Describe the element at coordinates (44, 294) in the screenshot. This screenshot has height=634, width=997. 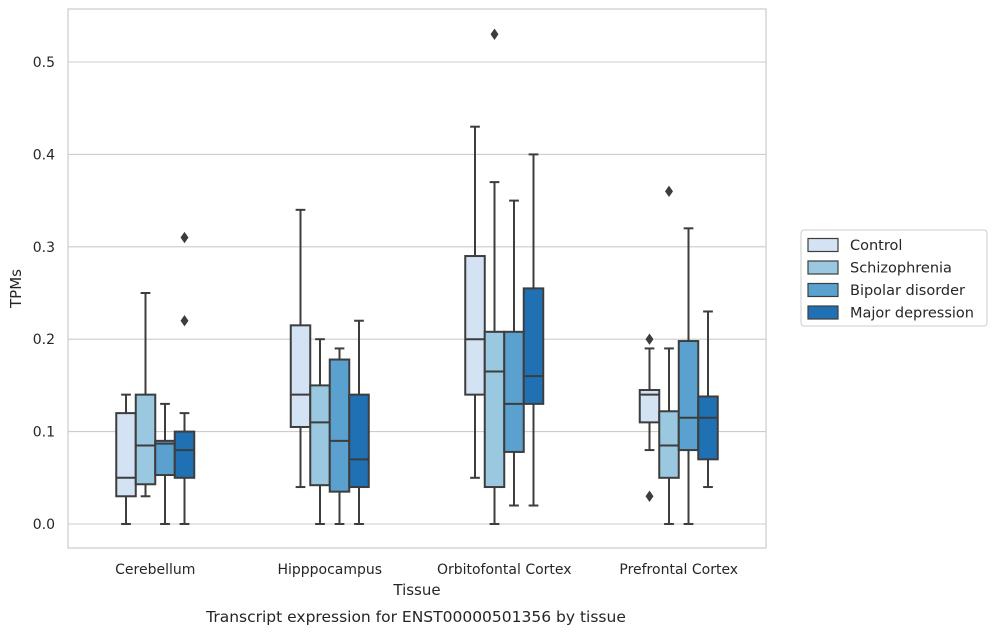
I see `y-axis-ticks: 0.0 0.1 0.2 0.3 0.4 0.5` at that location.